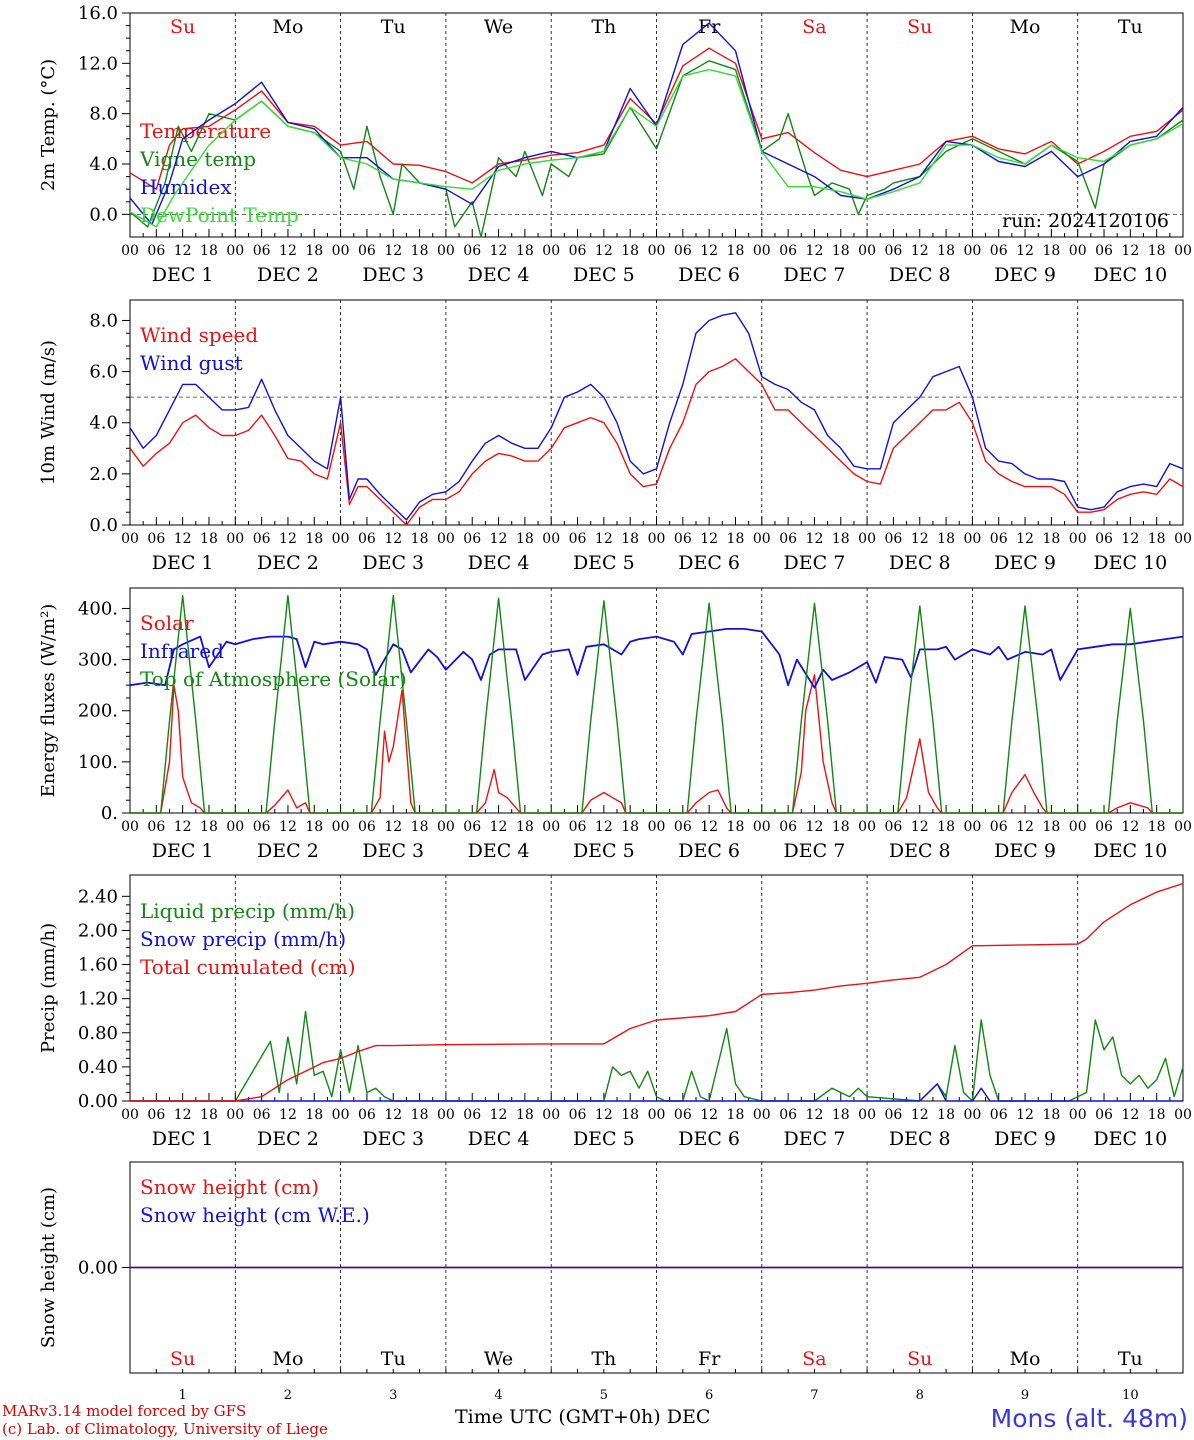 This screenshot has height=1440, width=1194. I want to click on y-tick-label: 16.0, so click(98, 13).